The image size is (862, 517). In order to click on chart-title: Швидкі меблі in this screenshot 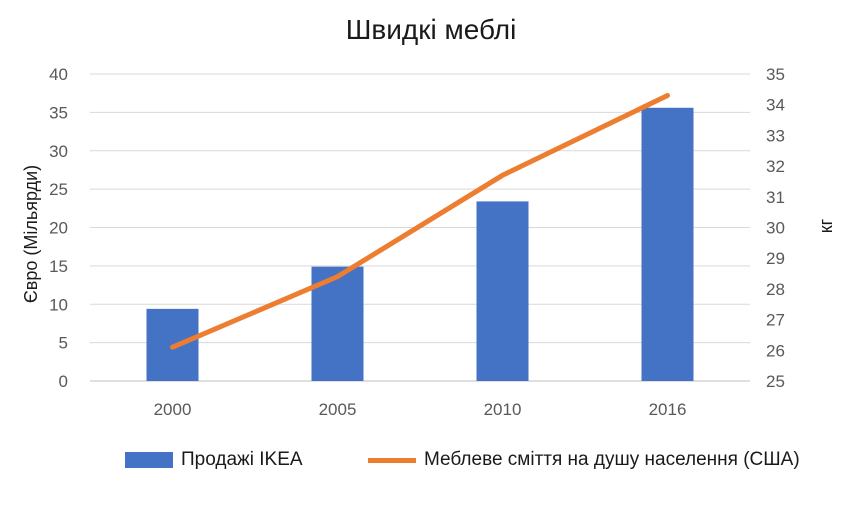, I will do `click(431, 29)`.